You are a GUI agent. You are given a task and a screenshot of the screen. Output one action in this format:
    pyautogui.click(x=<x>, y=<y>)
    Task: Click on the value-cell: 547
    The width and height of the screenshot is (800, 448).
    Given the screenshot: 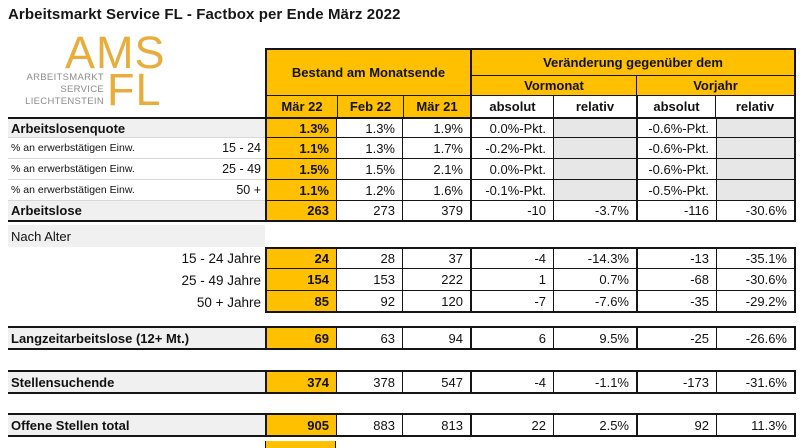 What is the action you would take?
    pyautogui.click(x=436, y=382)
    